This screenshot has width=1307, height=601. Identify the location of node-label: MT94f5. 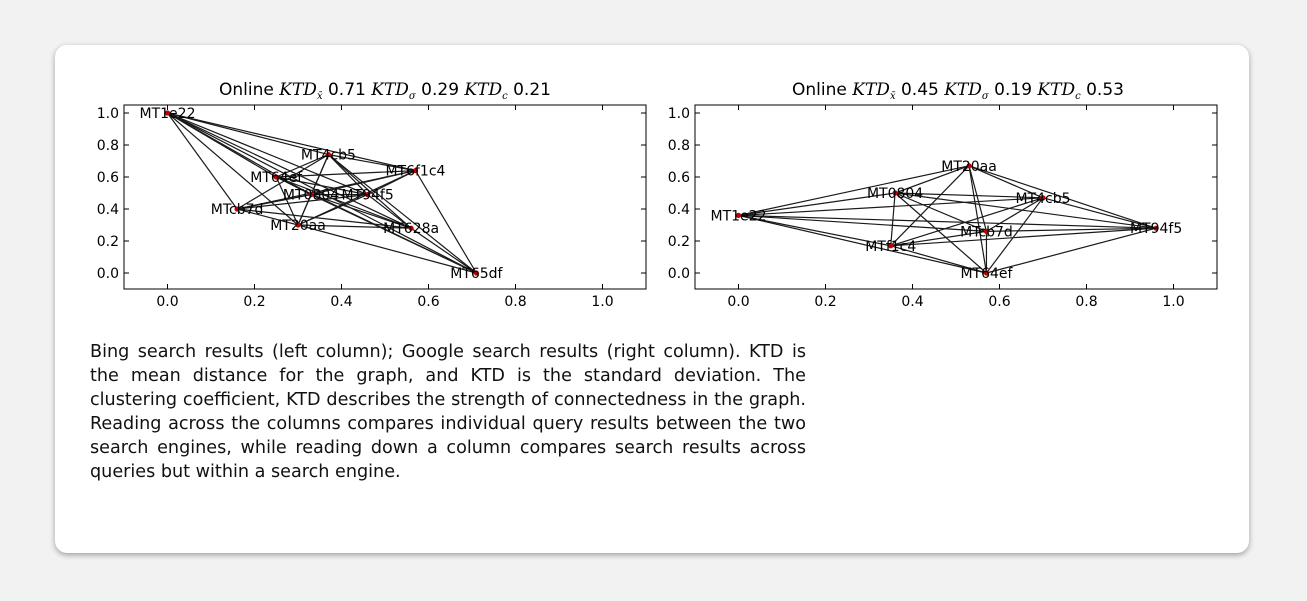
(1156, 229).